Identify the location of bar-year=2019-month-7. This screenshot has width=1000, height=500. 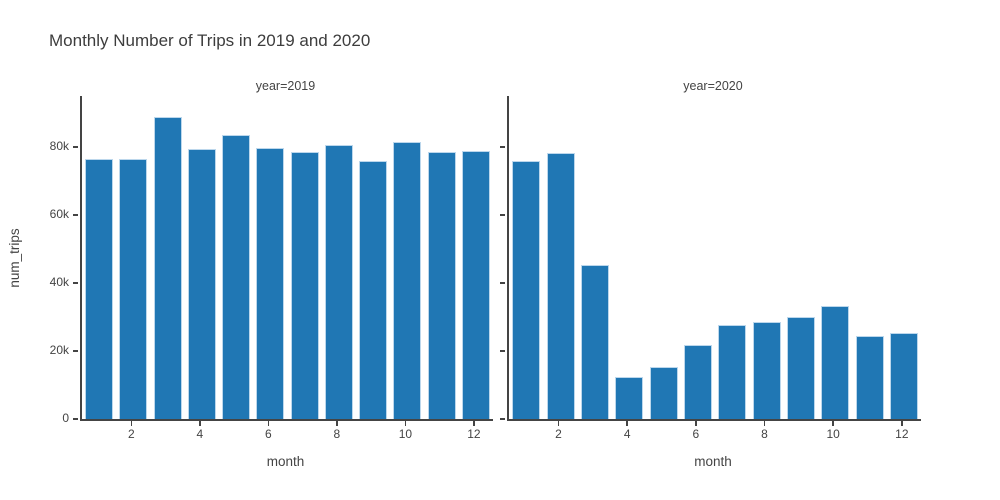
(304, 285).